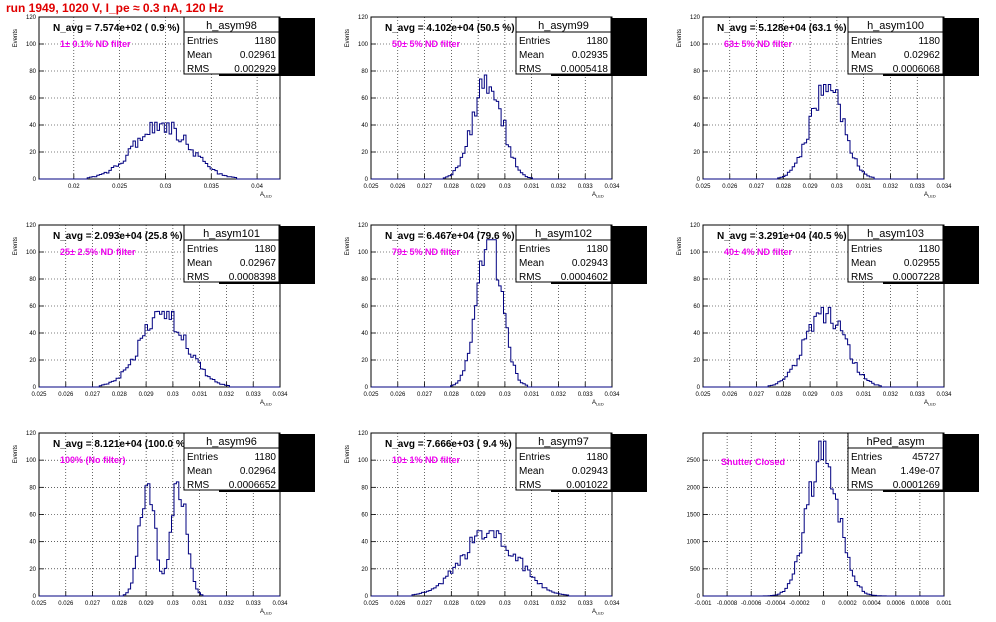 This screenshot has height=622, width=996. I want to click on n-avg-label: N_avg = 6.467e+04 (79.6 %), so click(450, 236).